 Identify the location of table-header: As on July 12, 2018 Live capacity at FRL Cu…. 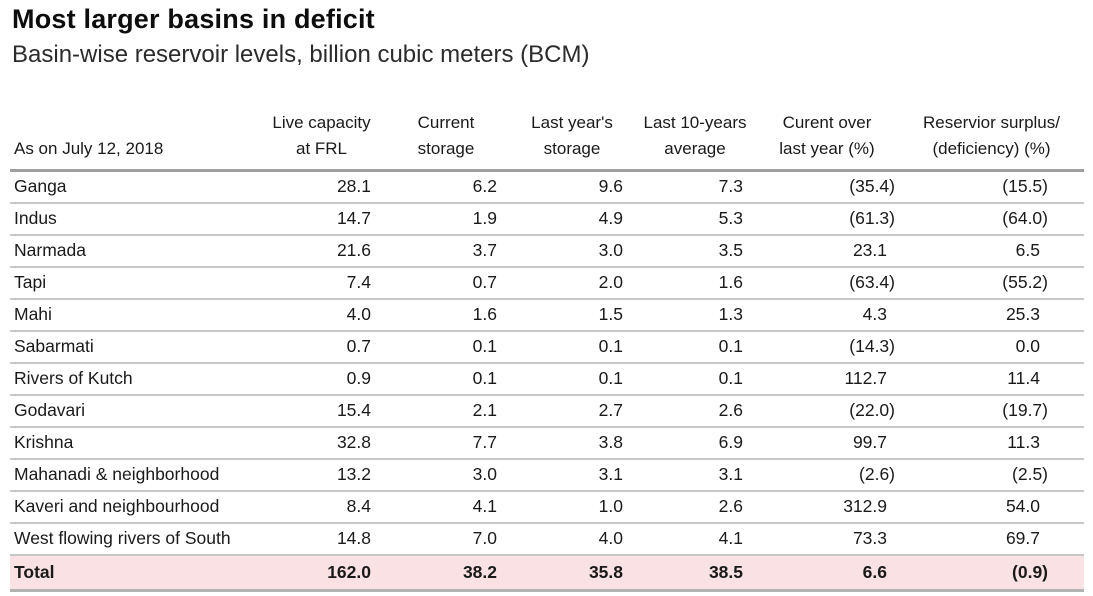
(547, 141).